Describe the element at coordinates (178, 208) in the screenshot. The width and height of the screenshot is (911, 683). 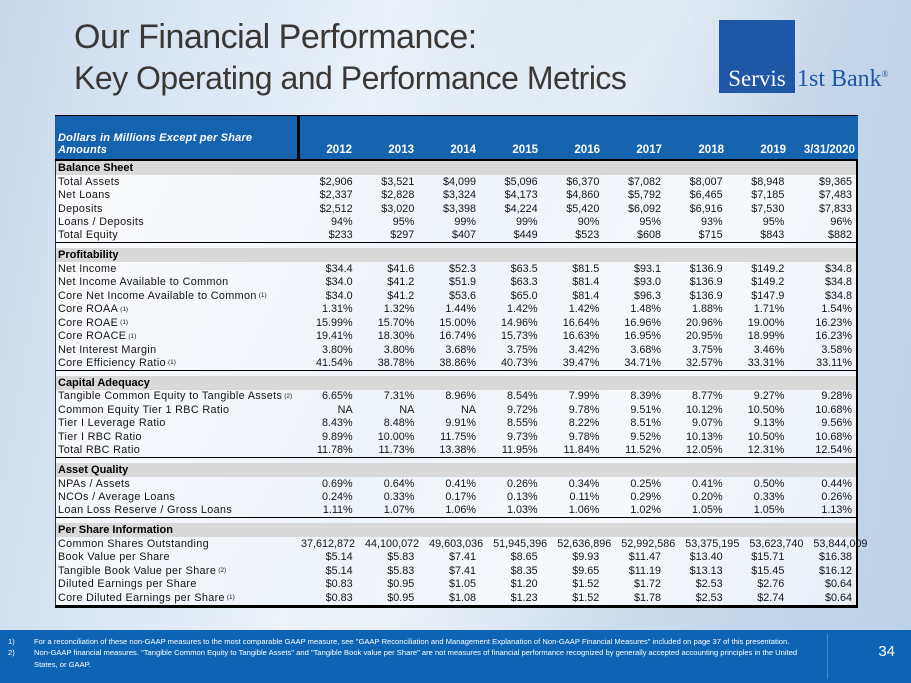
I see `row-label: Deposits` at that location.